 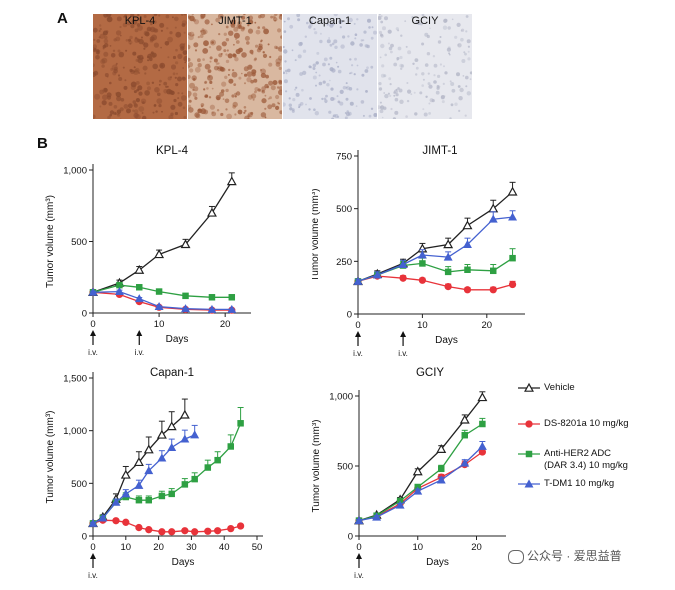 What do you see at coordinates (257, 547) in the screenshot?
I see `x-tick-label: 50` at bounding box center [257, 547].